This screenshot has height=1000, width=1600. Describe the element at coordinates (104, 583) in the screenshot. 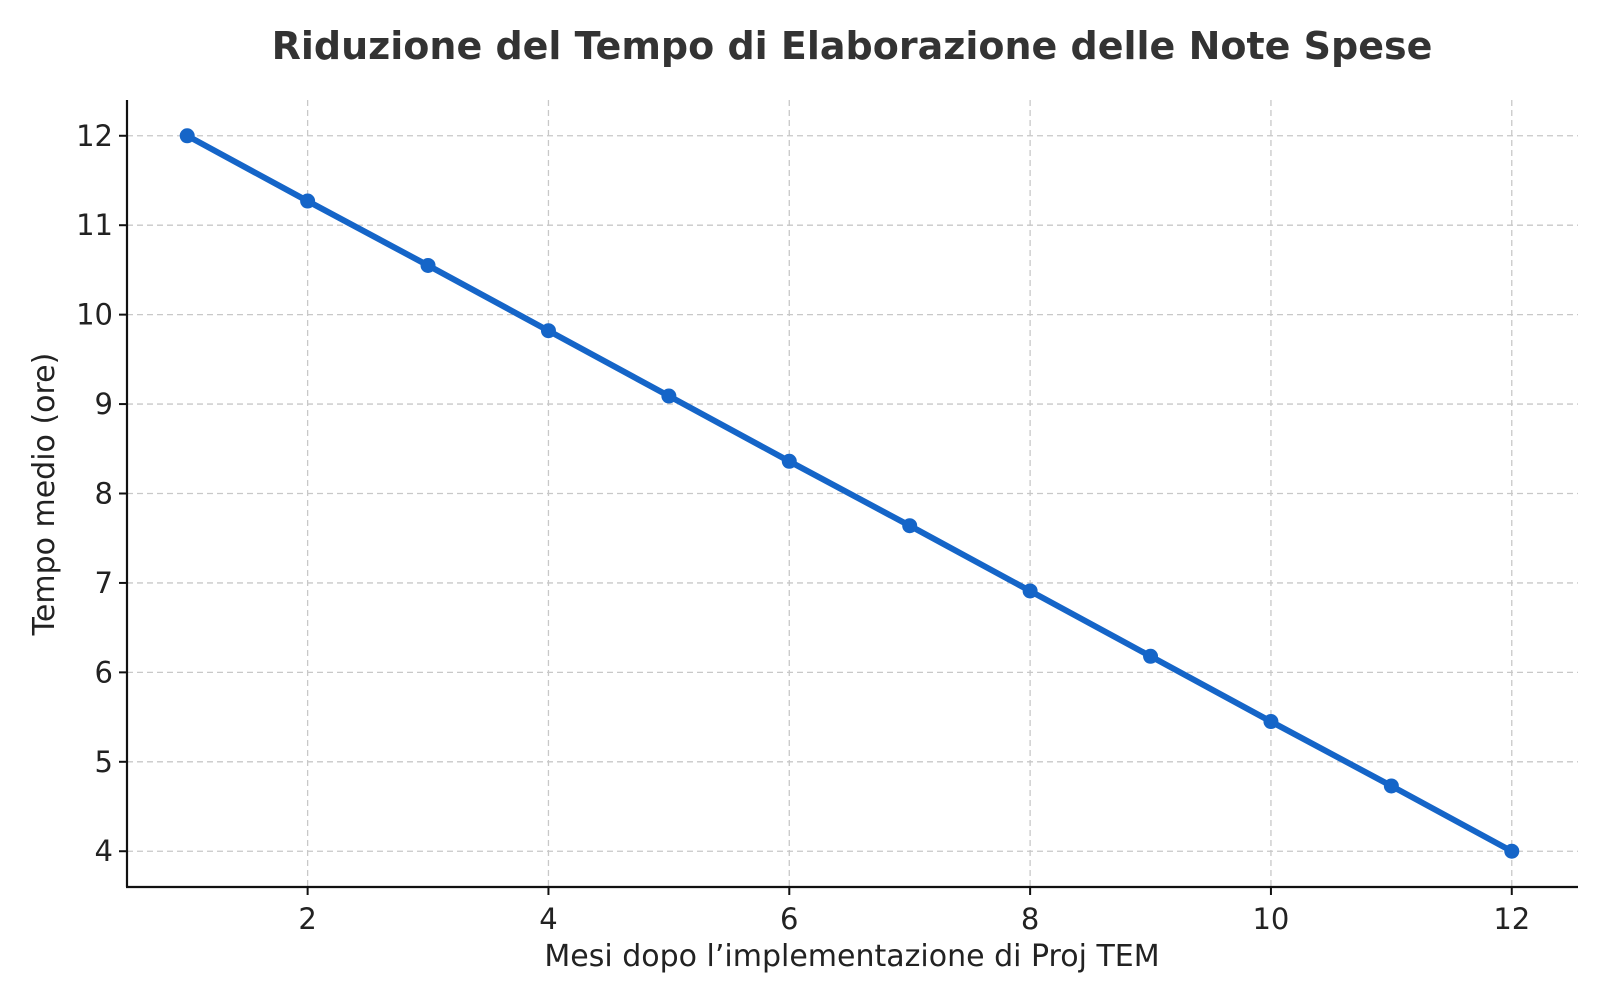

I see `y-tick-label: 7` at that location.